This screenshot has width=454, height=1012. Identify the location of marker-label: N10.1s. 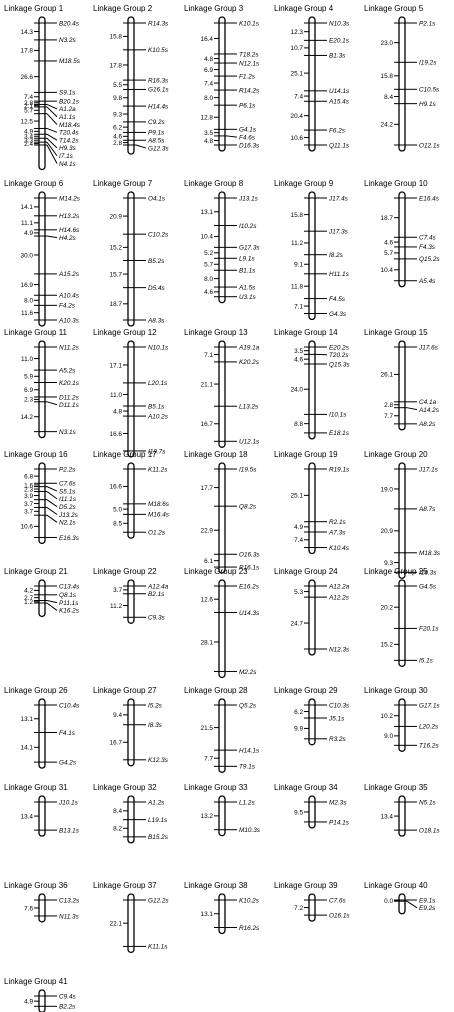
(158, 347).